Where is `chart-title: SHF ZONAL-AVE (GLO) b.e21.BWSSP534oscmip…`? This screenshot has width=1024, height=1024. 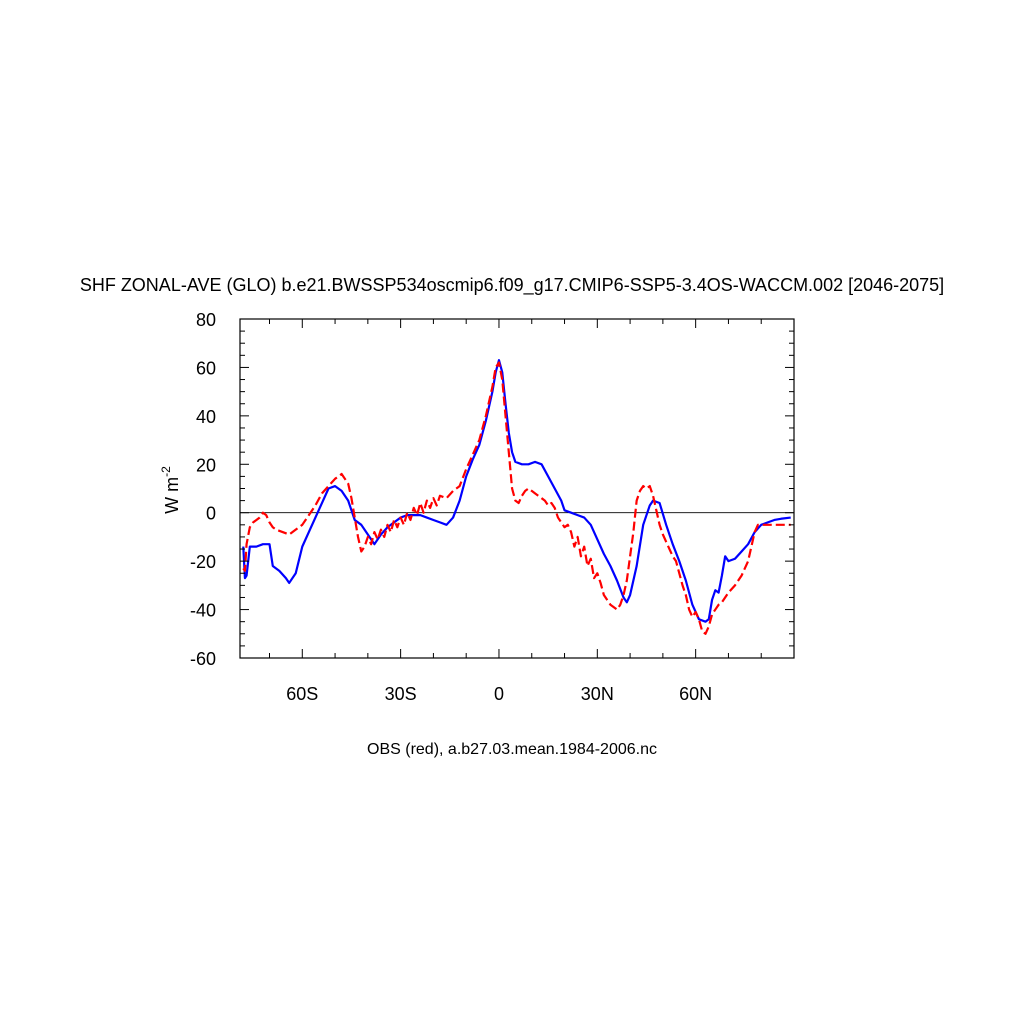 chart-title: SHF ZONAL-AVE (GLO) b.e21.BWSSP534oscmip… is located at coordinates (512, 285).